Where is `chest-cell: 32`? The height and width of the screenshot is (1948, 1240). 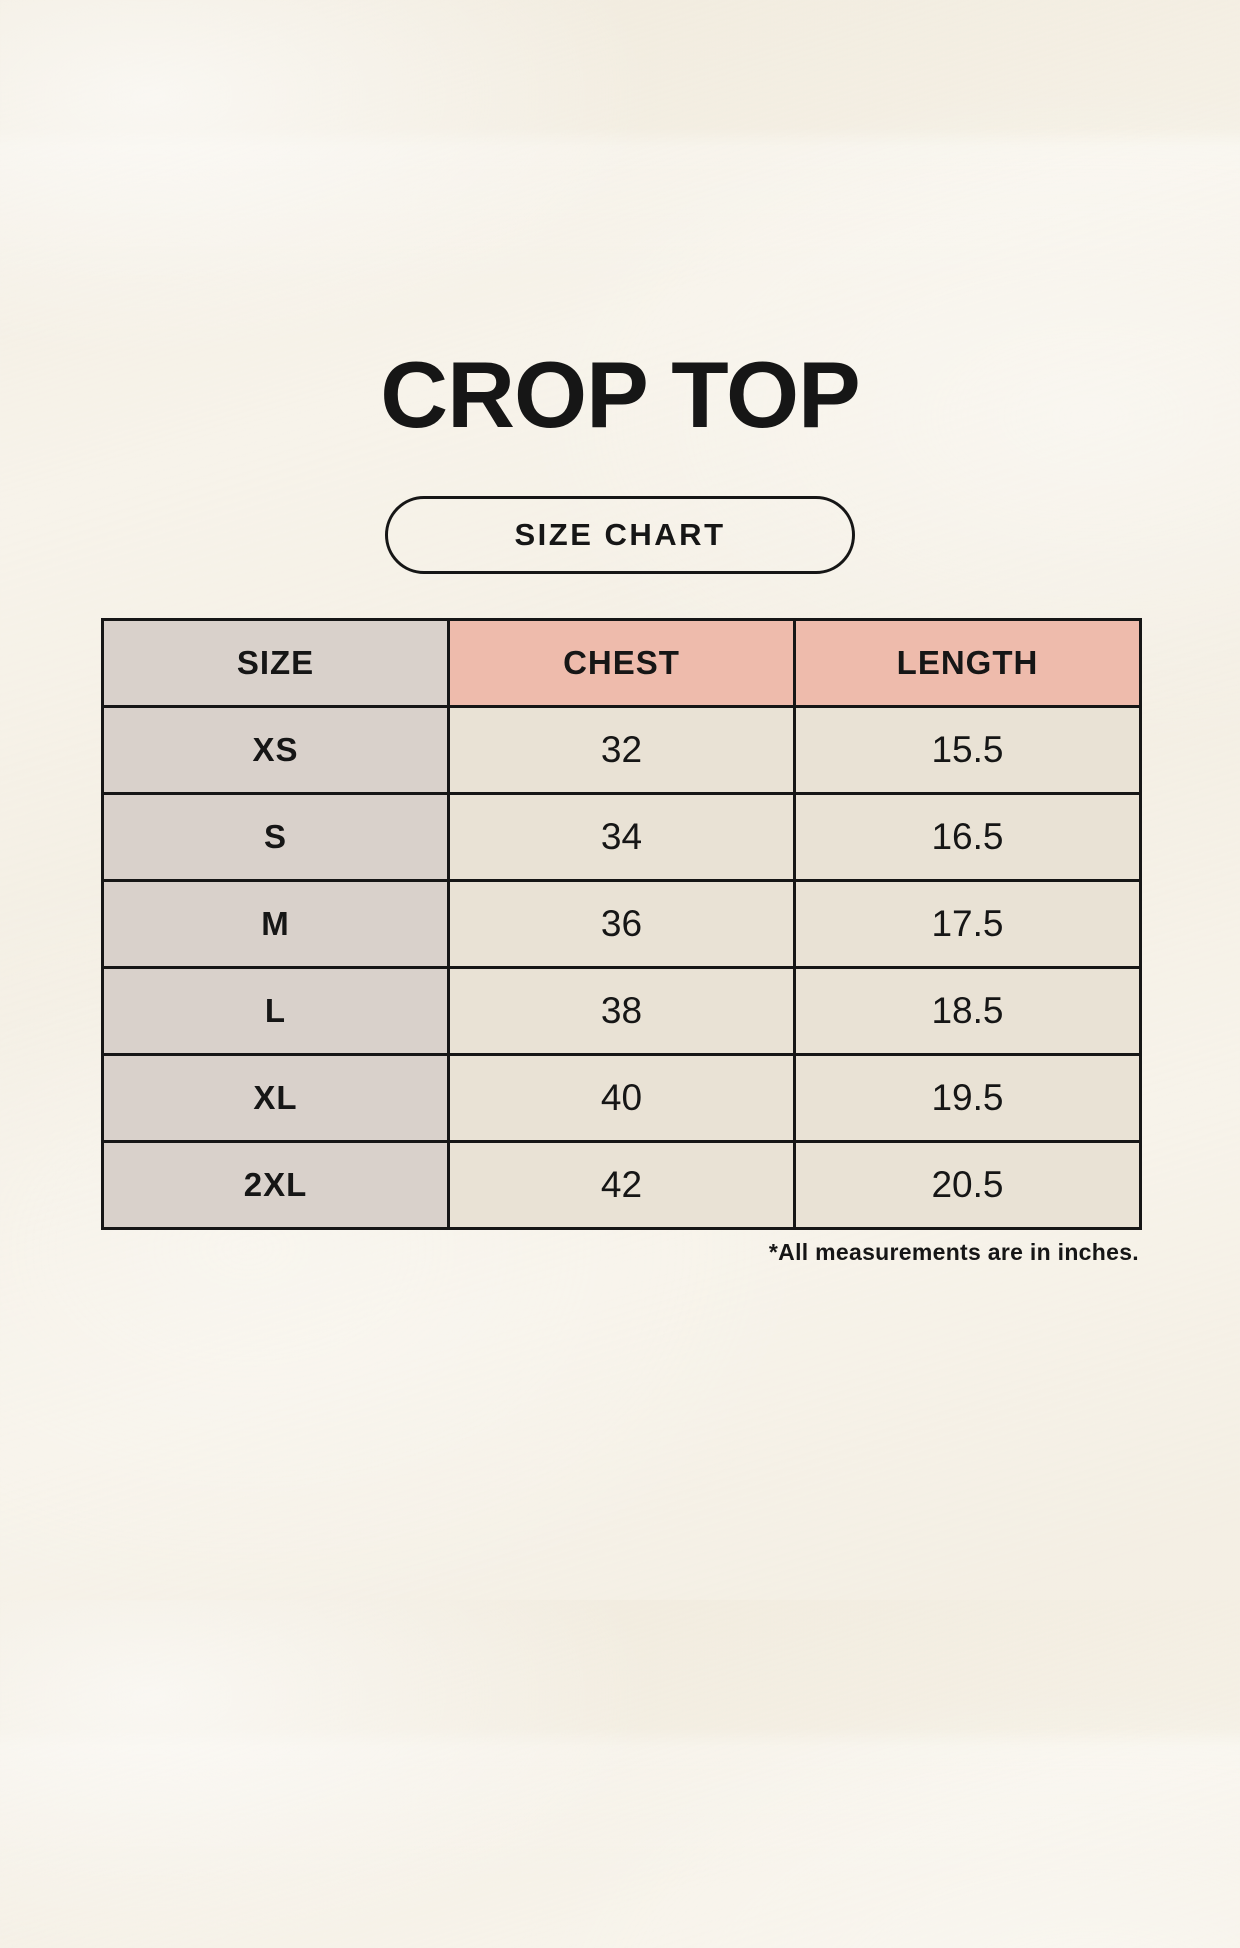 chest-cell: 32 is located at coordinates (621, 750).